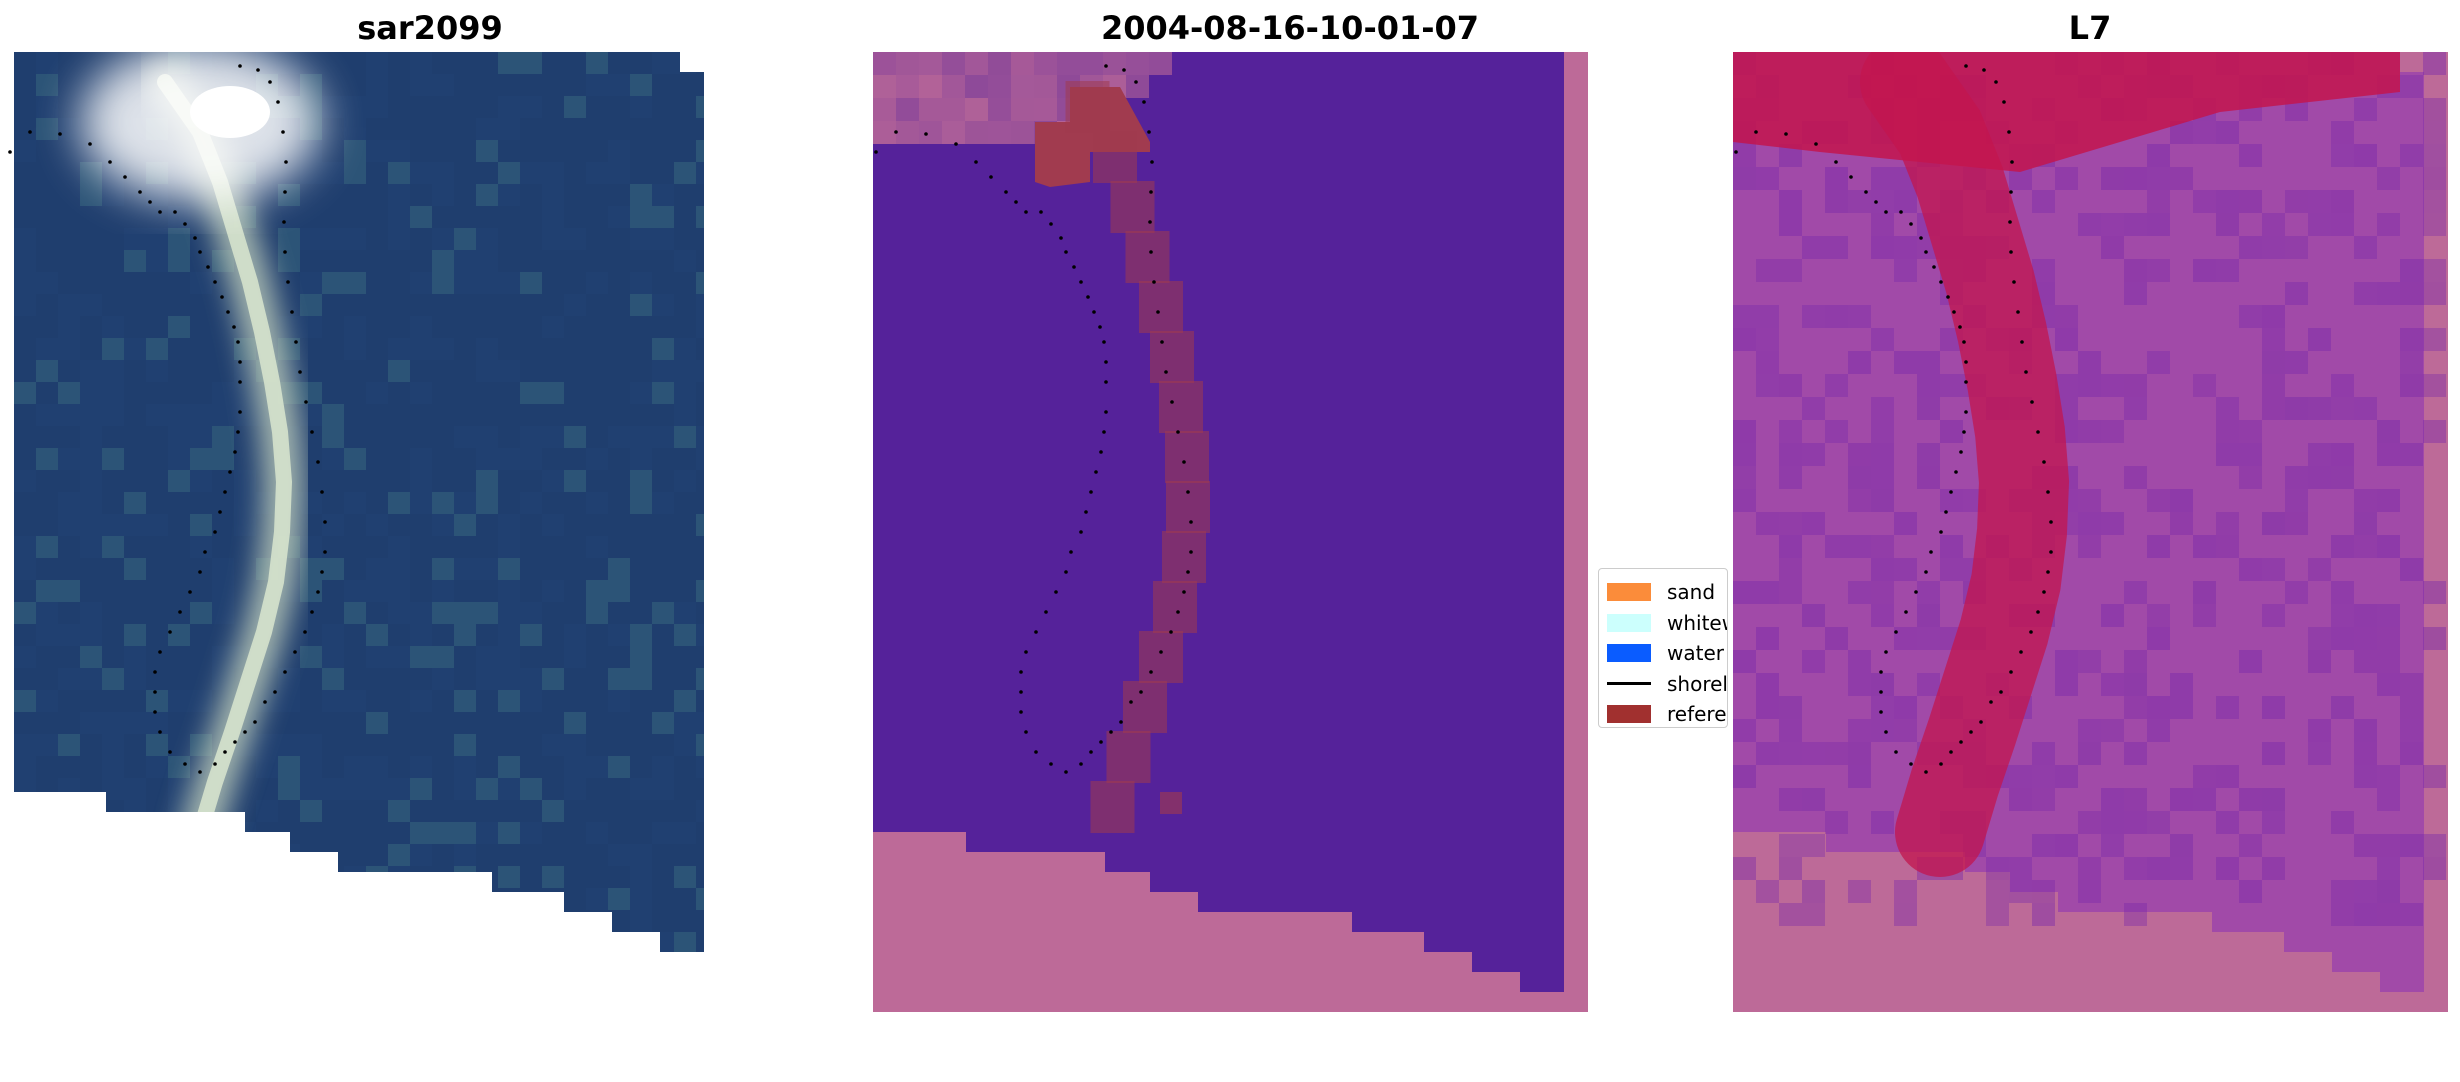 The width and height of the screenshot is (2460, 1082). What do you see at coordinates (1132, 207) in the screenshot?
I see `cls-arc-pixel` at bounding box center [1132, 207].